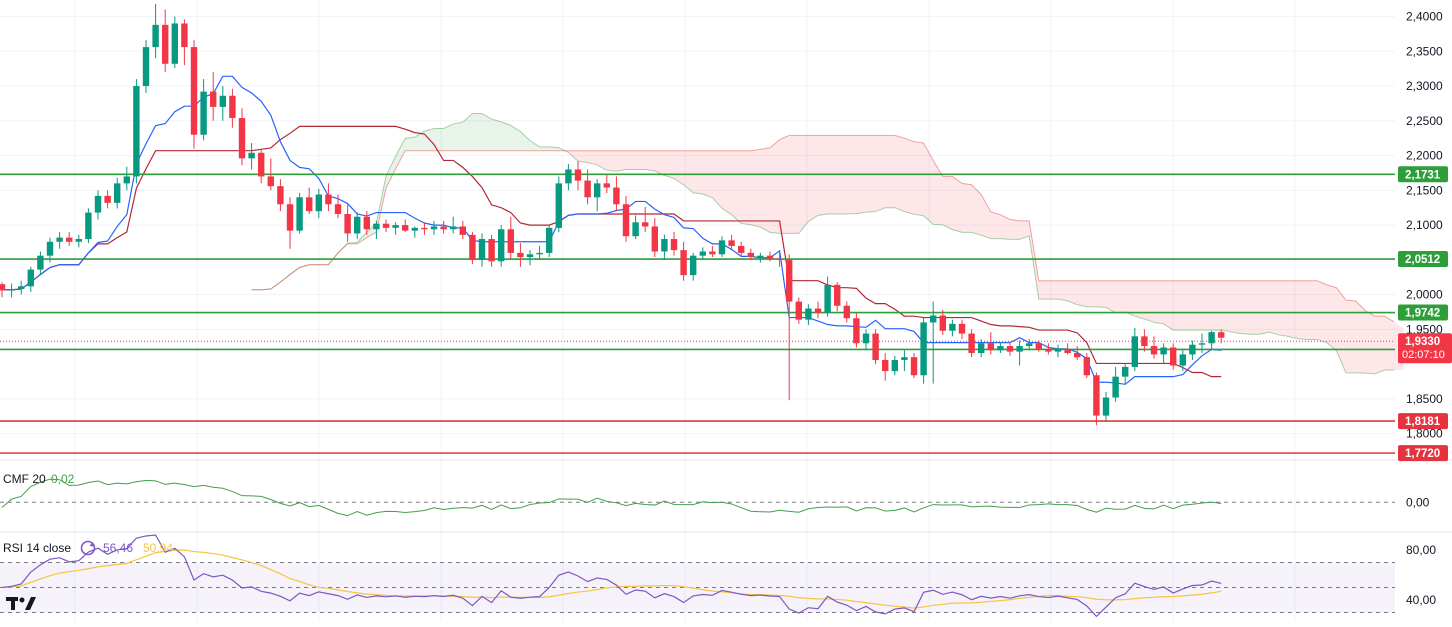  I want to click on logo-dot, so click(22, 600).